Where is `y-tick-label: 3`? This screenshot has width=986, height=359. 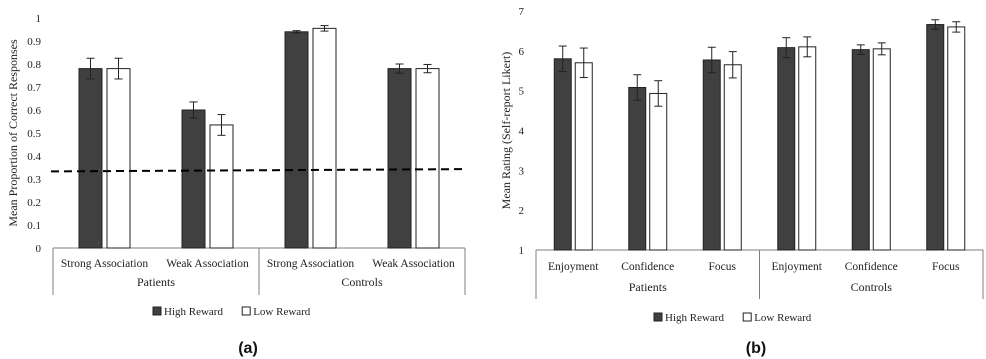 y-tick-label: 3 is located at coordinates (522, 171).